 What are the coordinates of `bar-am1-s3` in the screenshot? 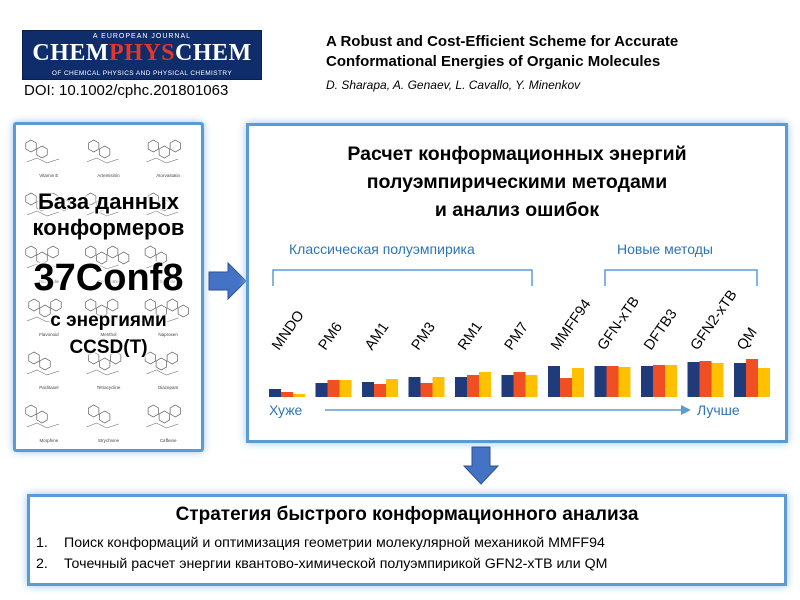 It's located at (392, 388).